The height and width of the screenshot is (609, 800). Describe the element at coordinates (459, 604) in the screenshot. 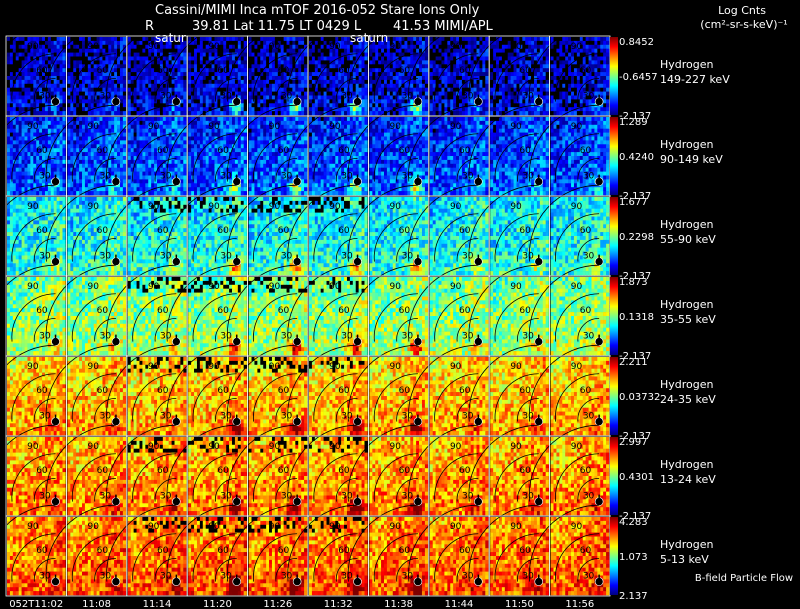

I see `time-tick-label: 11:44` at that location.